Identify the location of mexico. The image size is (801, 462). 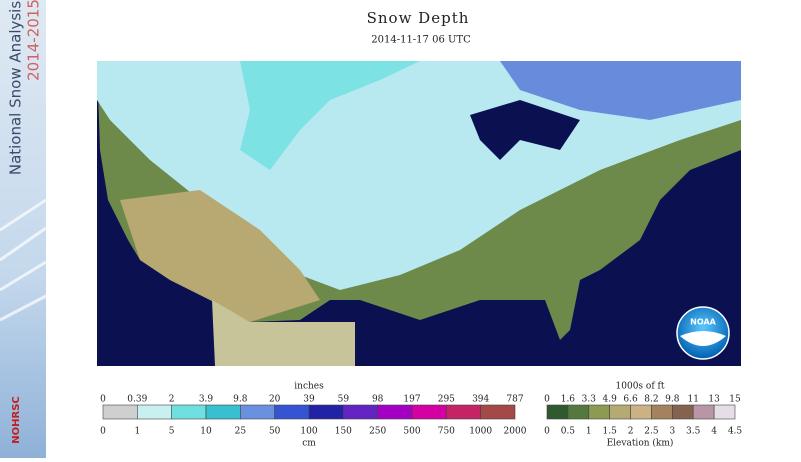
(283, 333).